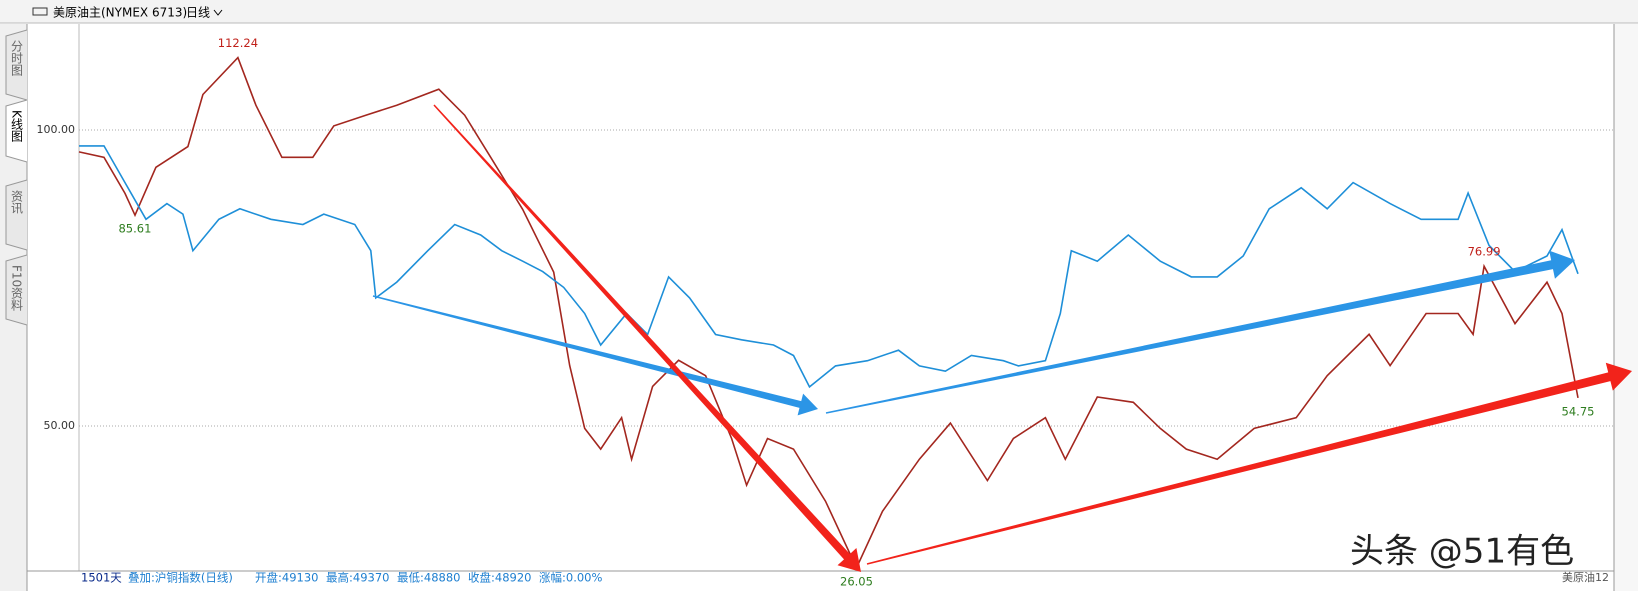 Image resolution: width=1638 pixels, height=591 pixels. I want to click on status-change: 涨幅:0.00%, so click(570, 578).